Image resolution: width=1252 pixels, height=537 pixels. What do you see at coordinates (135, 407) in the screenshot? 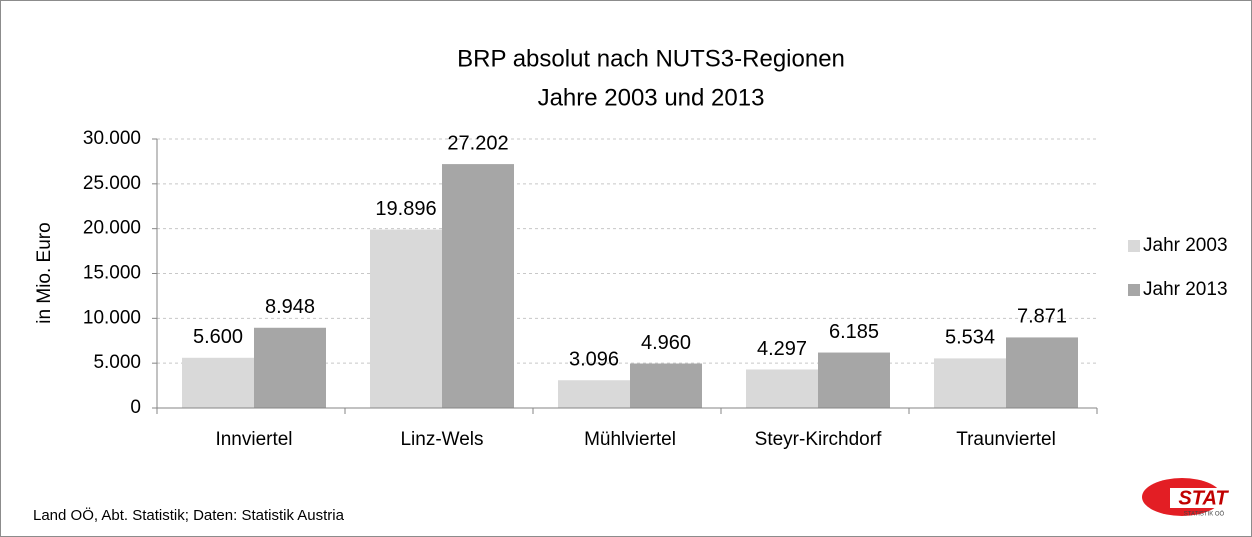
I see `y-tick-label: 0` at bounding box center [135, 407].